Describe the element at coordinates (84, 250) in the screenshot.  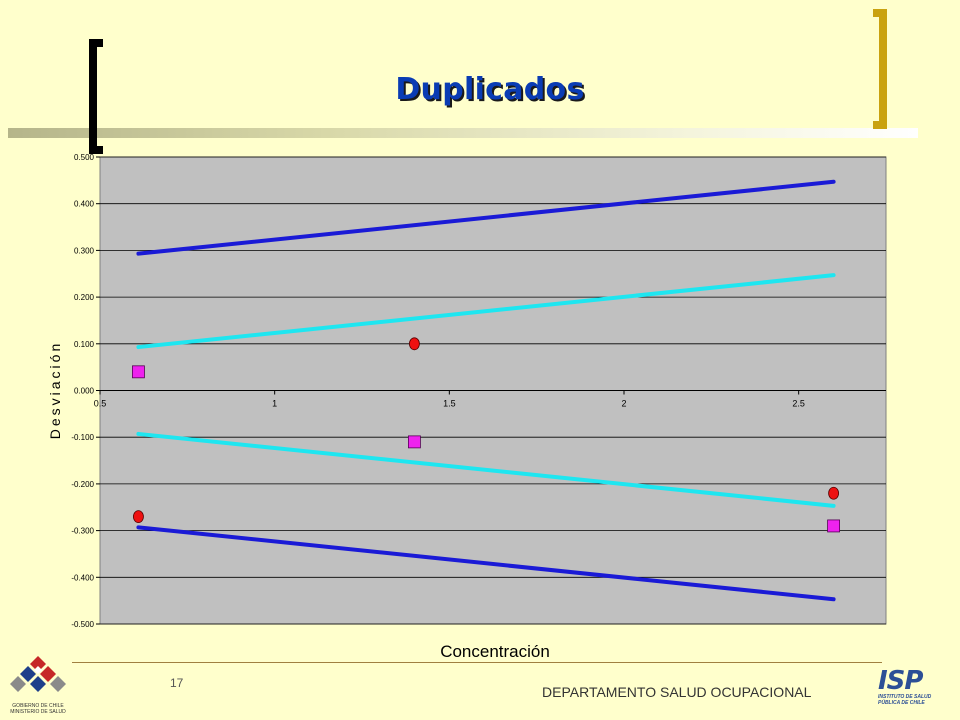
I see `y-tick-label: 0.300` at that location.